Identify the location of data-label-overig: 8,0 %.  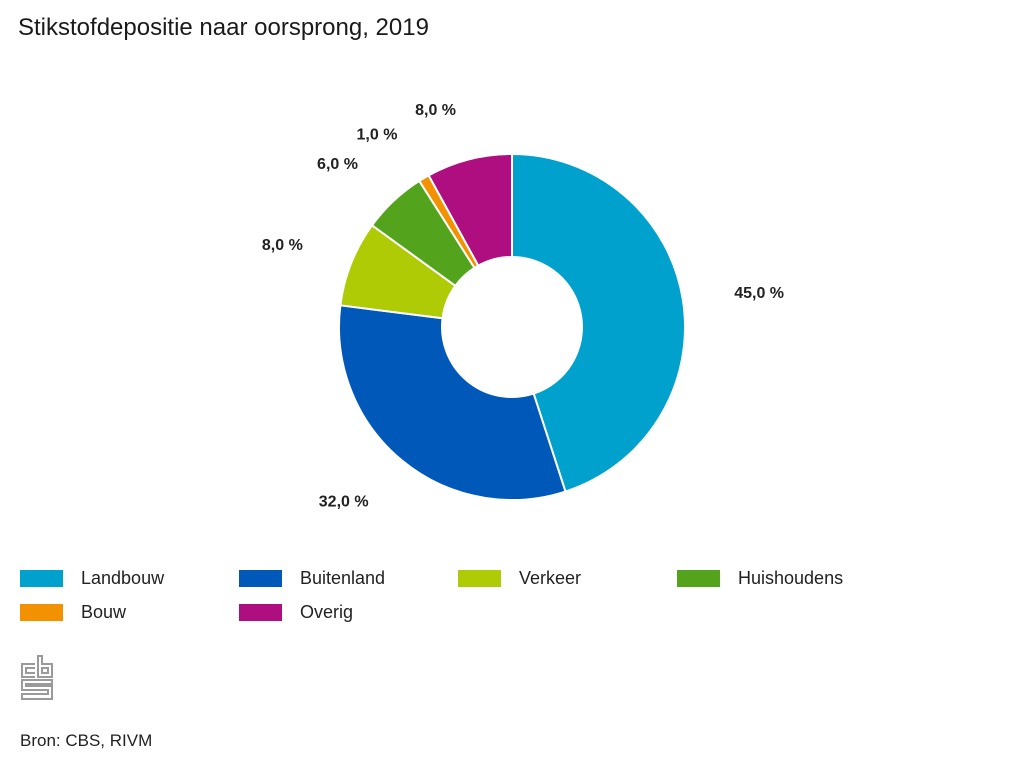
(435, 110).